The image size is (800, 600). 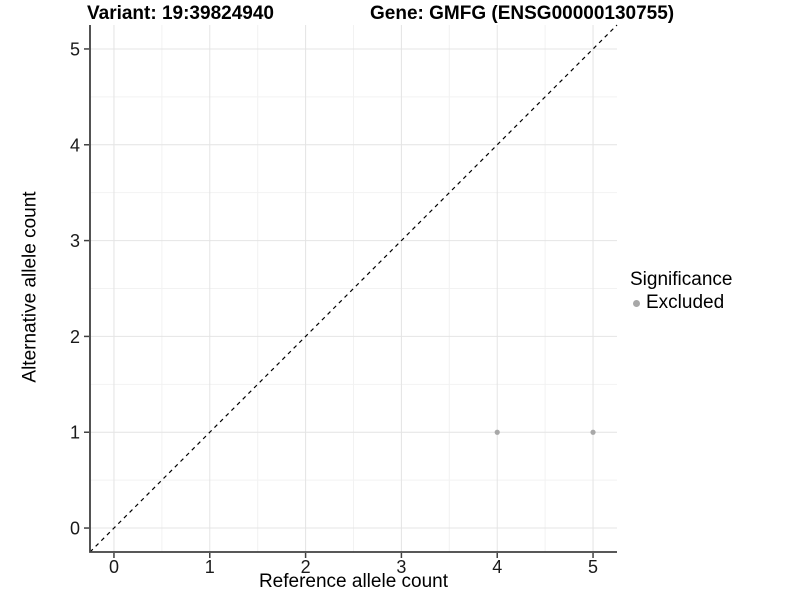 What do you see at coordinates (497, 567) in the screenshot?
I see `x-tick-label: 4` at bounding box center [497, 567].